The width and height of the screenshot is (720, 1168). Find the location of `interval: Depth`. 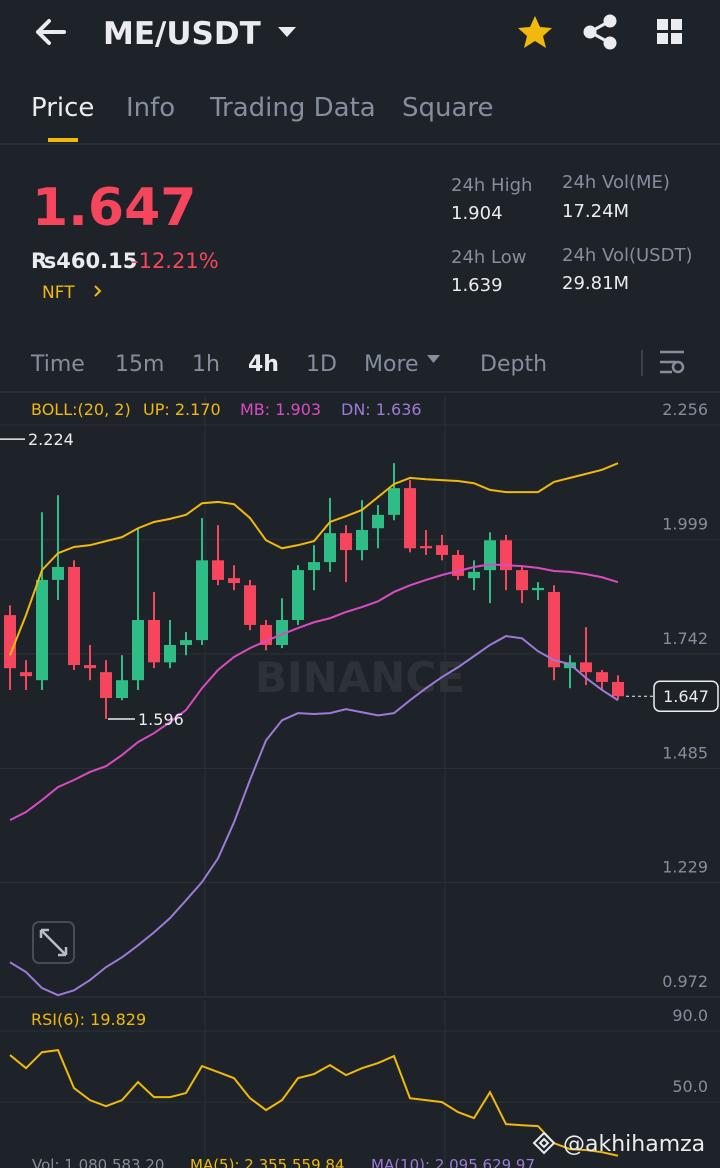

interval: Depth is located at coordinates (513, 364).